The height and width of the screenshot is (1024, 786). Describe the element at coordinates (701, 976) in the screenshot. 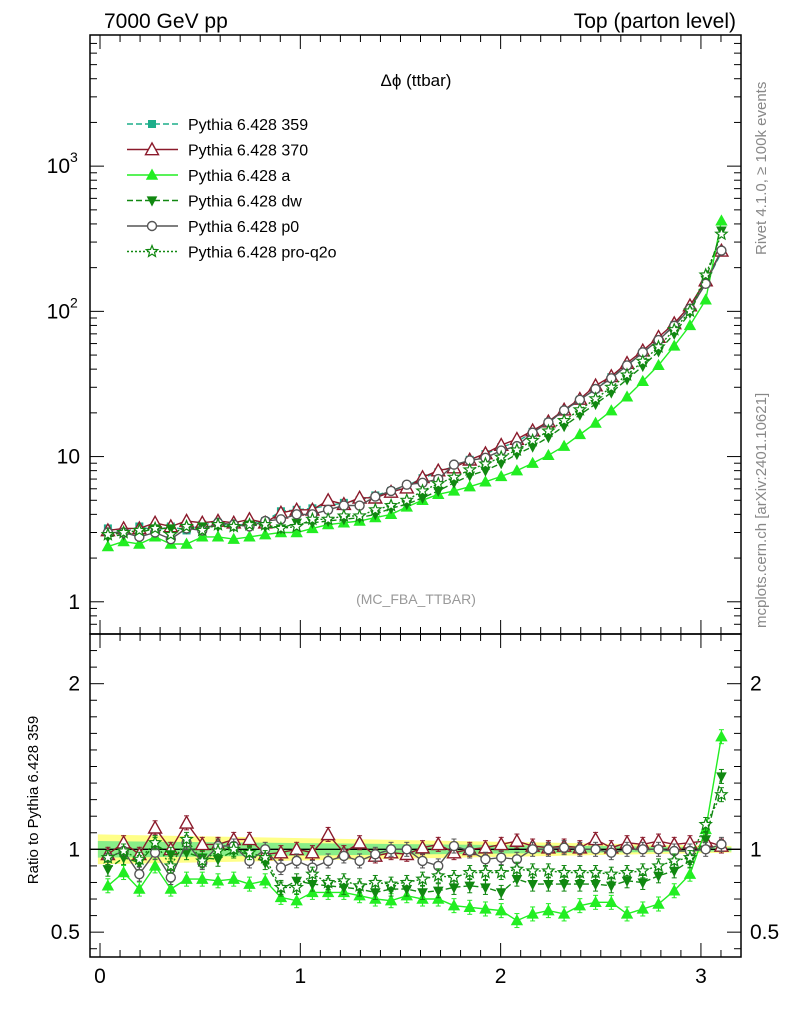

I see `x-tick-label: 3` at that location.